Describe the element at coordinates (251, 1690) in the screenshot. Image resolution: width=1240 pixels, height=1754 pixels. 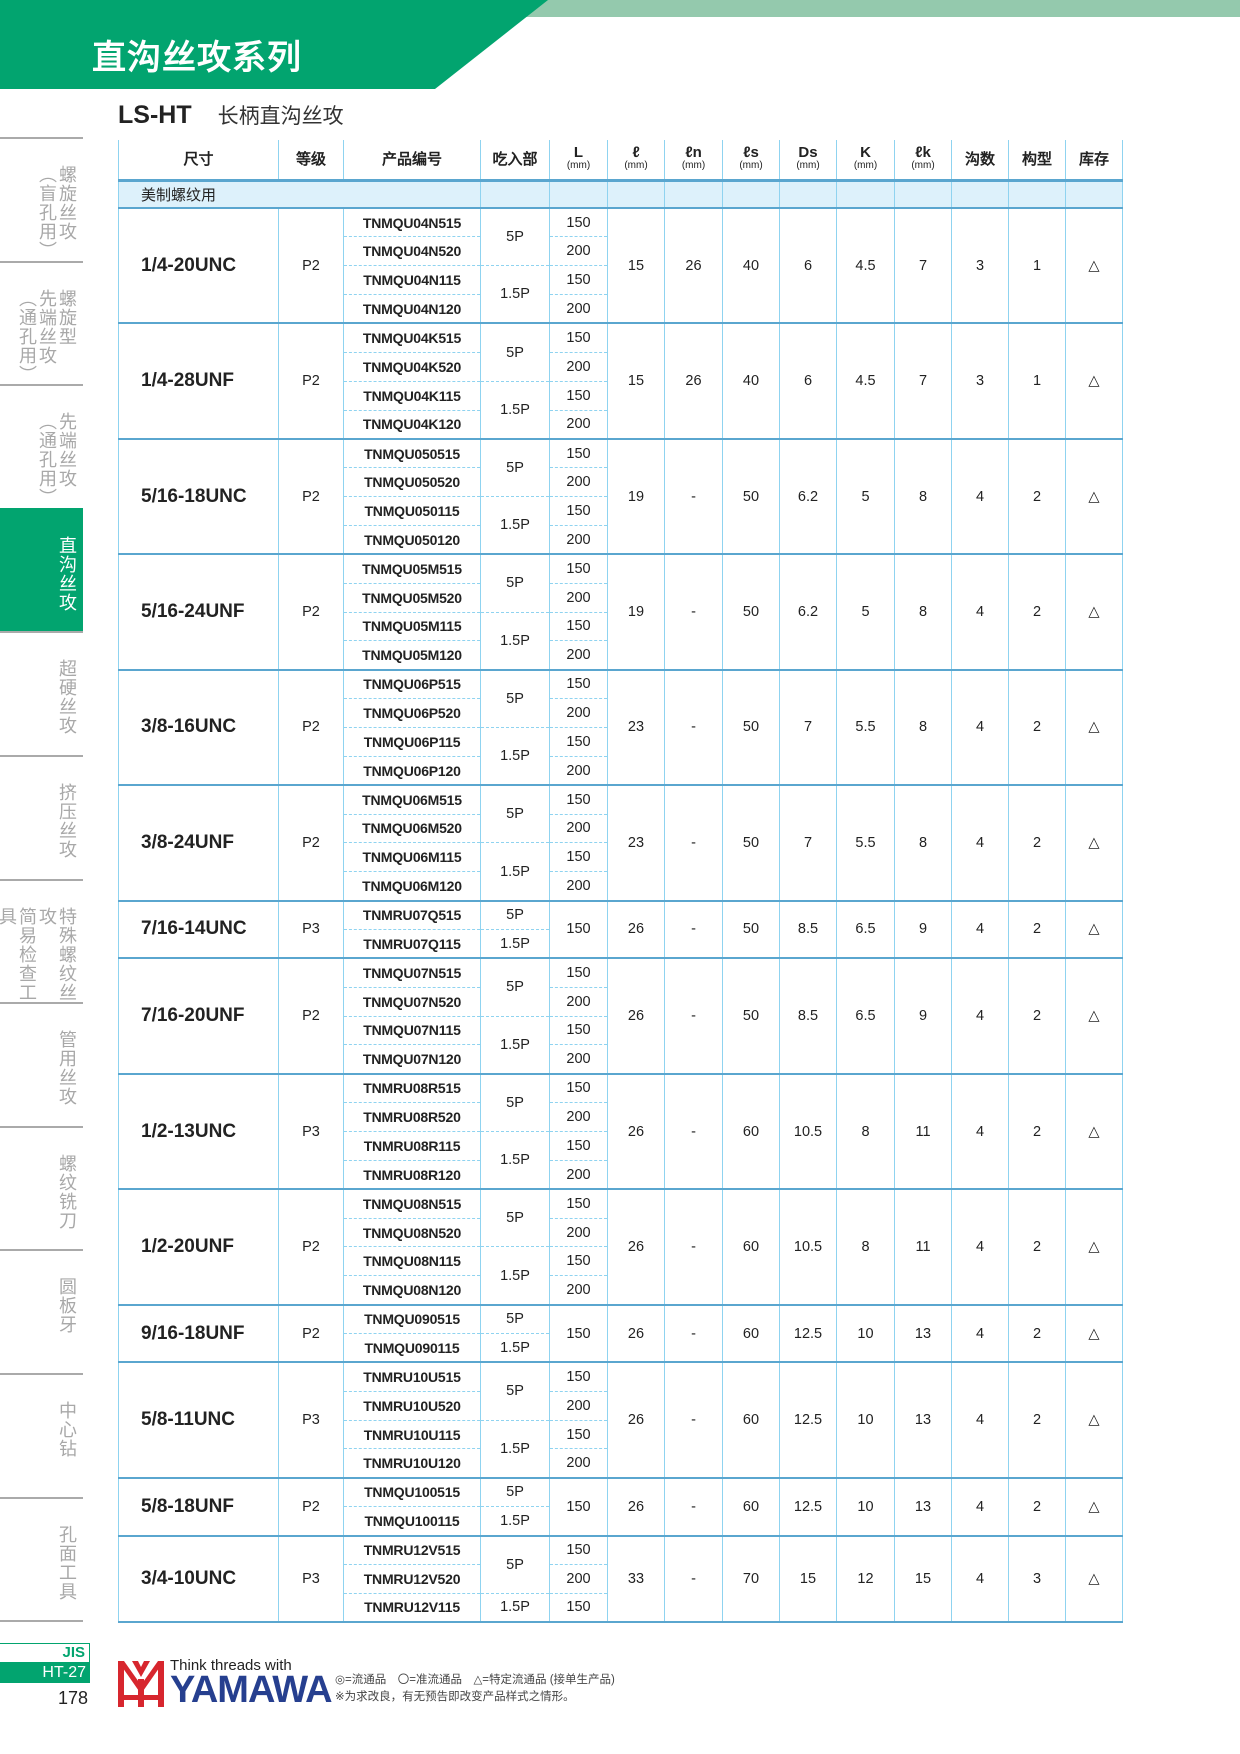
I see `logo-brand: YAMAWA` at that location.